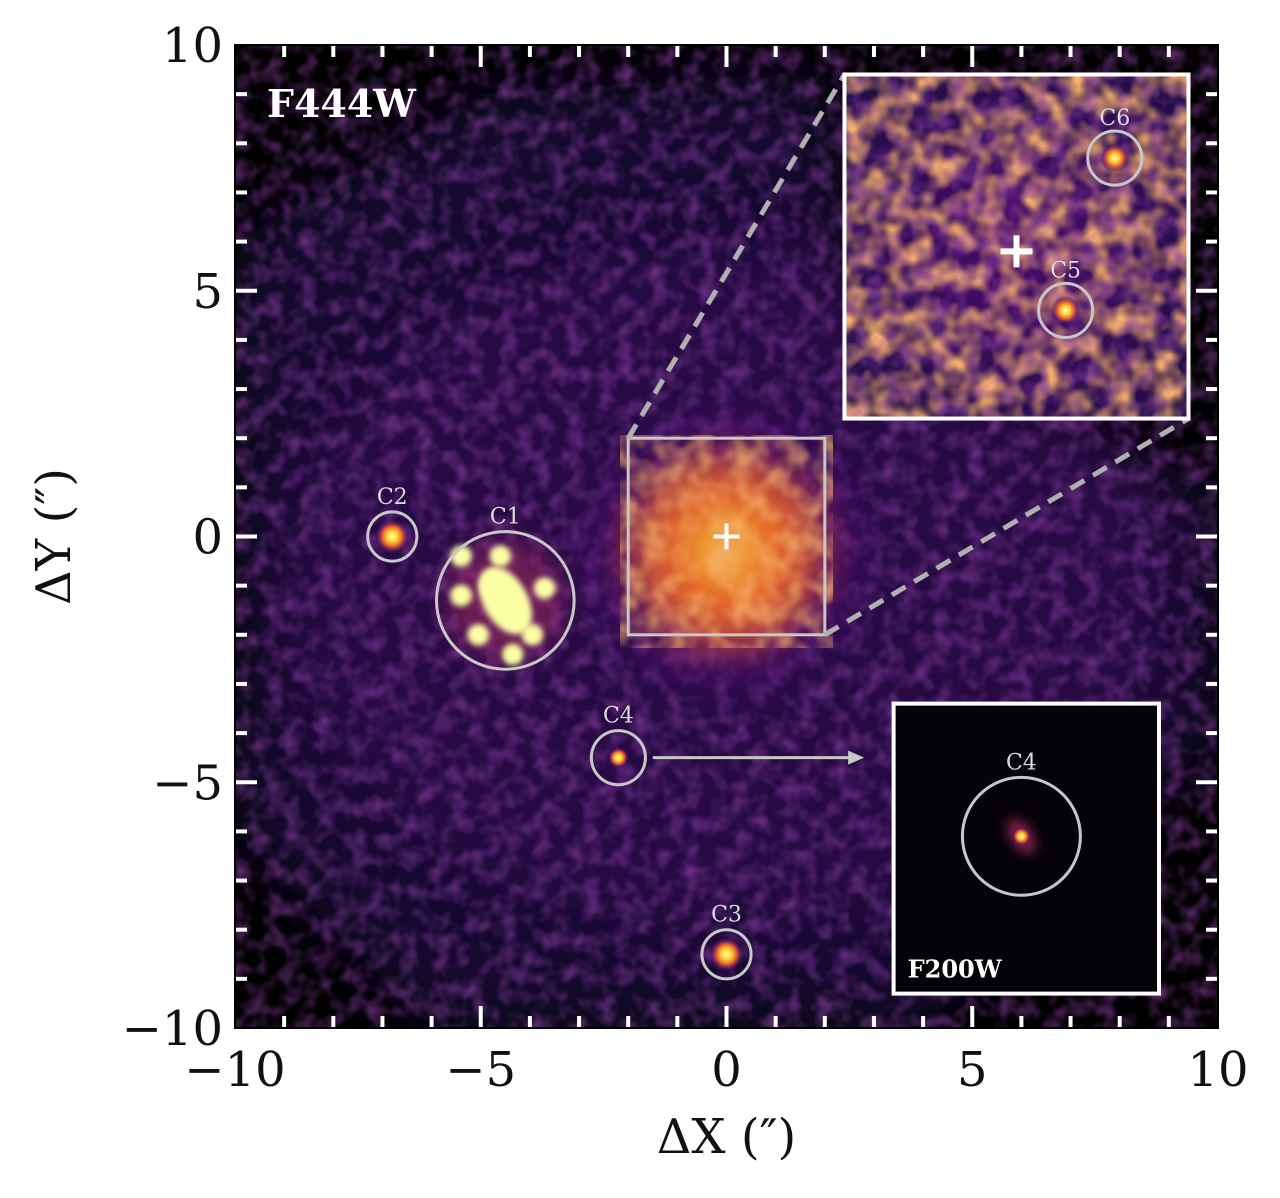  What do you see at coordinates (955, 969) in the screenshot?
I see `inset-c4-band-label: F200W` at bounding box center [955, 969].